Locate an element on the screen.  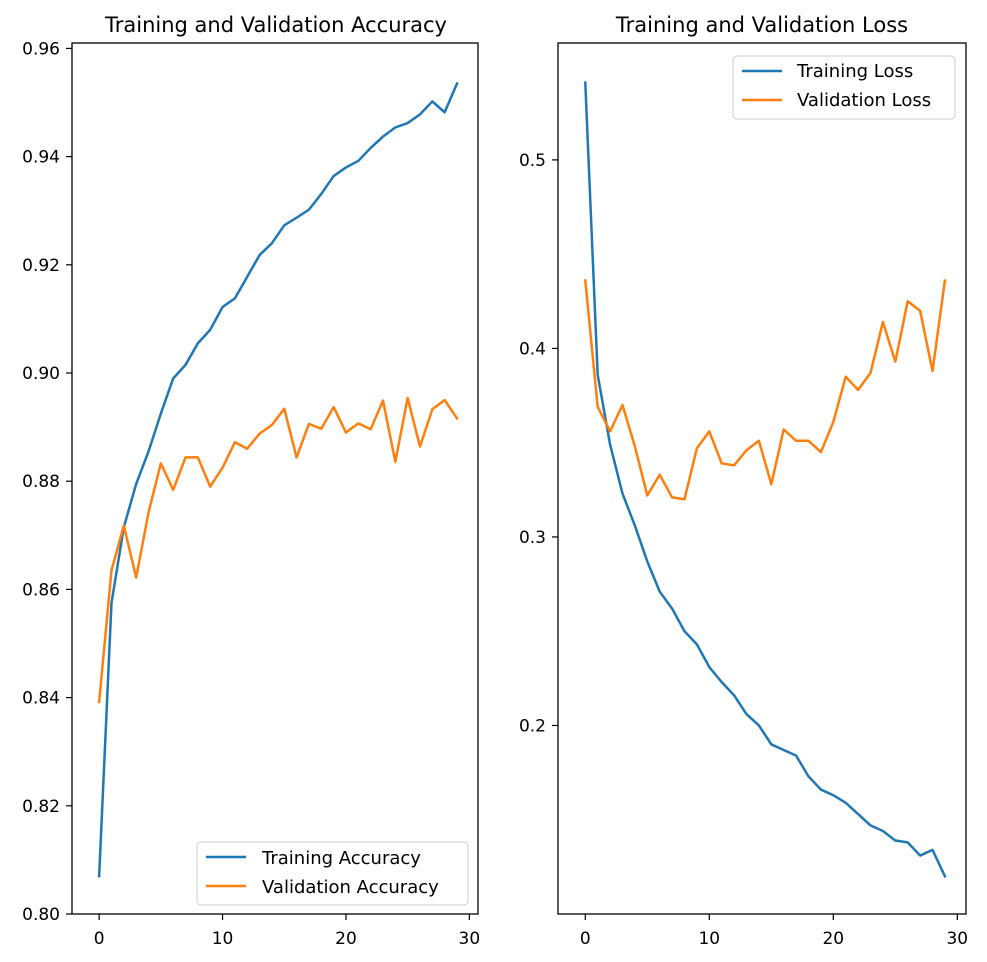
accuracy-legend-box is located at coordinates (332, 873).